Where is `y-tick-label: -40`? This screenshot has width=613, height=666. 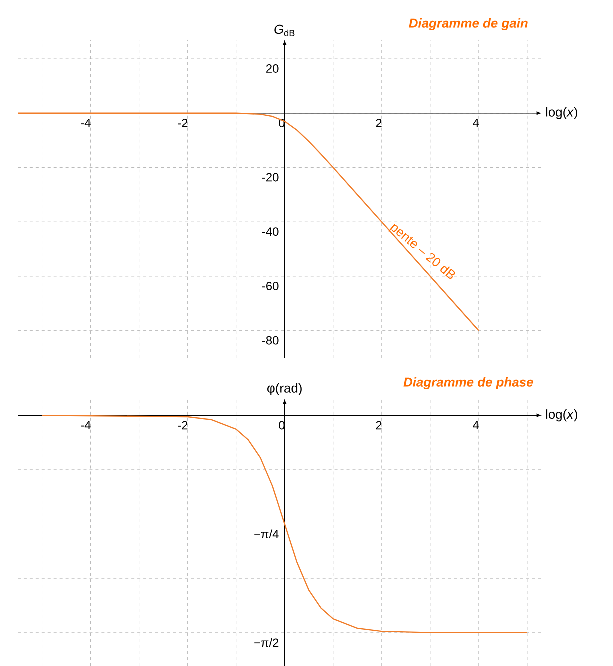 y-tick-label: -40 is located at coordinates (270, 232).